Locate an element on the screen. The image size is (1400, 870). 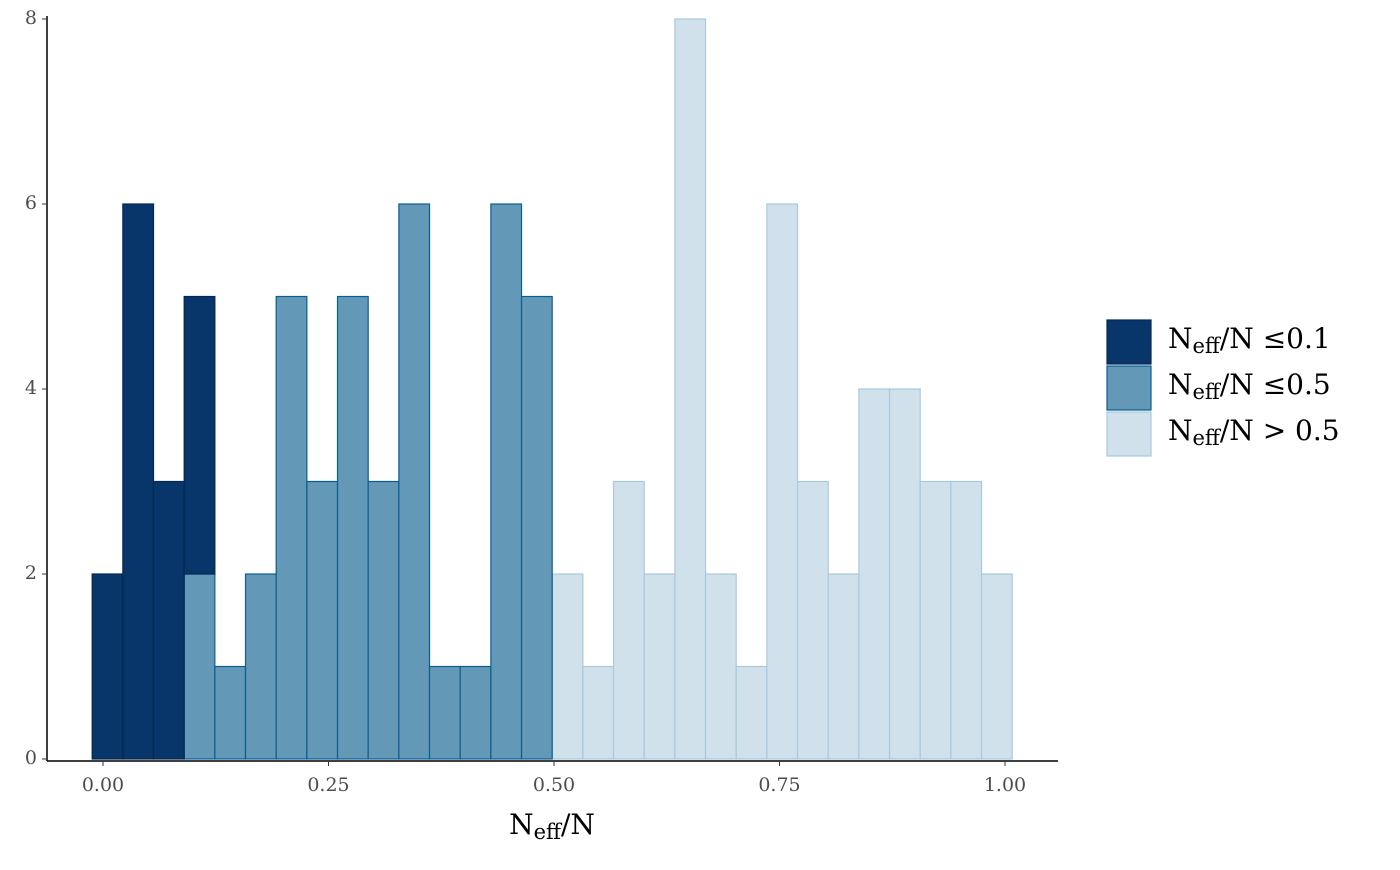
y-tick-label: 2 is located at coordinates (31, 573).